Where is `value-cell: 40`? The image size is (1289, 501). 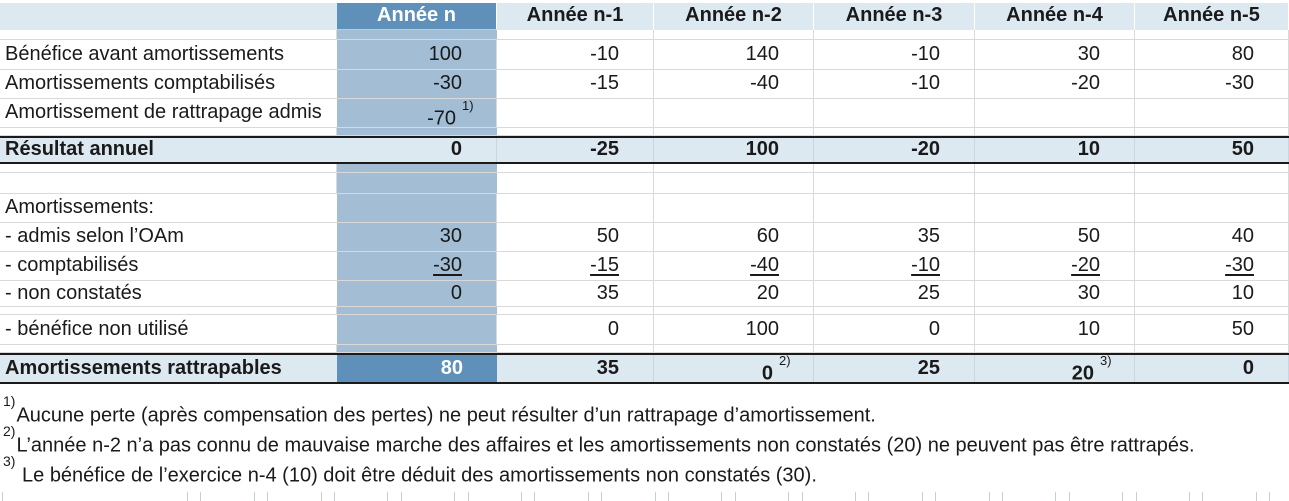 value-cell: 40 is located at coordinates (1212, 237).